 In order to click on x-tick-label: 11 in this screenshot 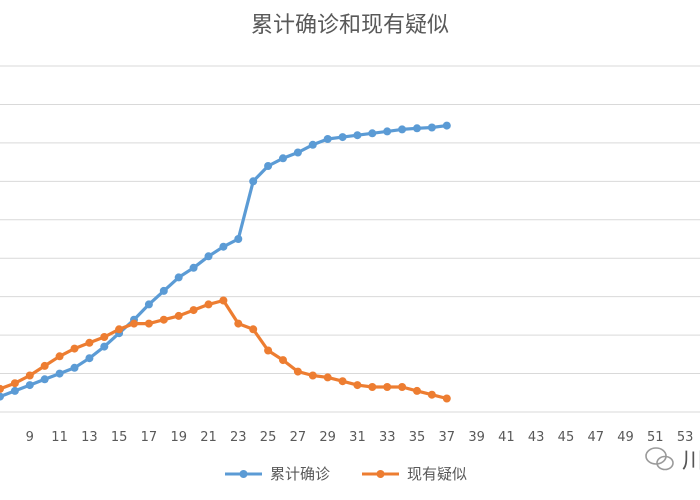, I will do `click(59, 437)`.